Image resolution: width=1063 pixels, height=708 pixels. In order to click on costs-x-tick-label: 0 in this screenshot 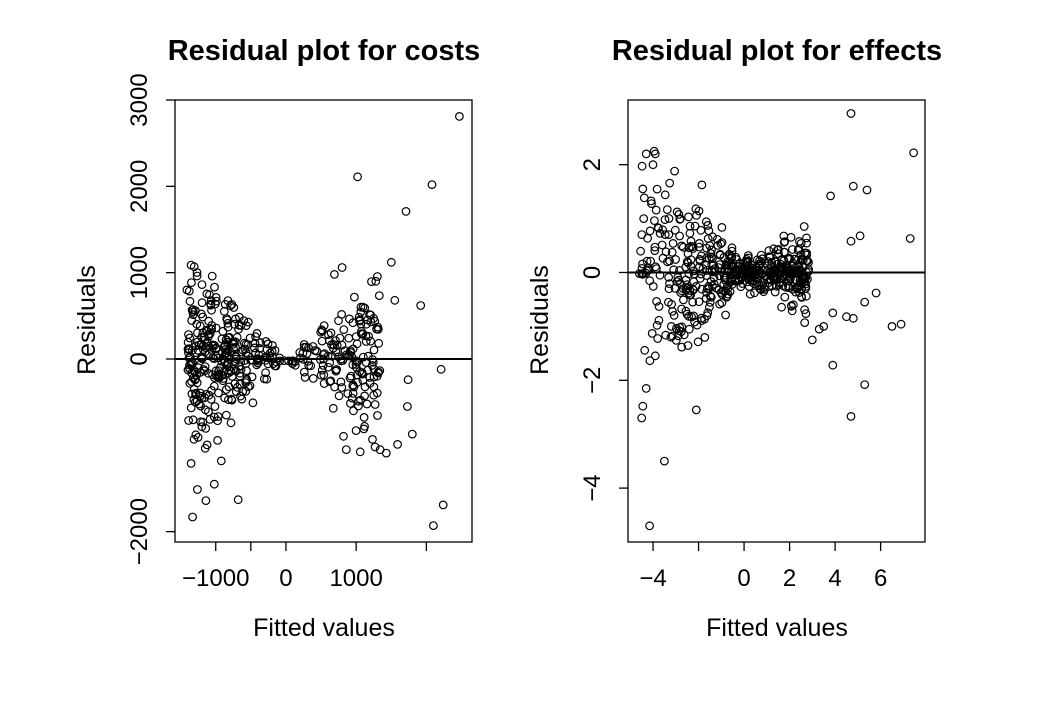, I will do `click(285, 578)`.